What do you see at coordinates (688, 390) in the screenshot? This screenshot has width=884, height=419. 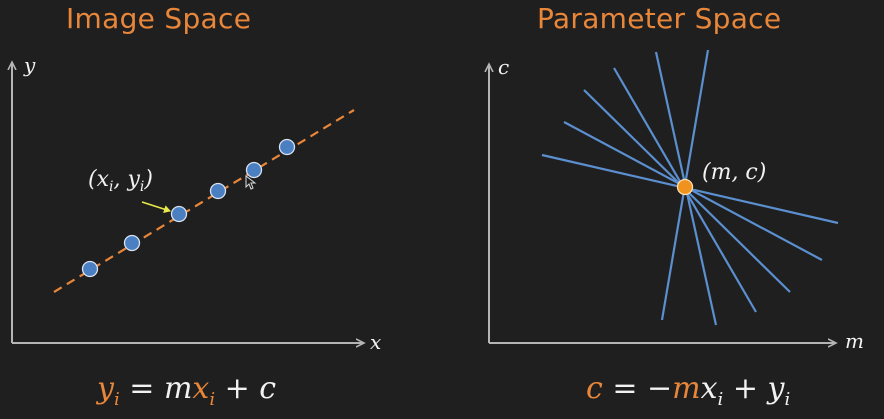 I see `parameter-space-equation: c = −mxi + yi` at bounding box center [688, 390].